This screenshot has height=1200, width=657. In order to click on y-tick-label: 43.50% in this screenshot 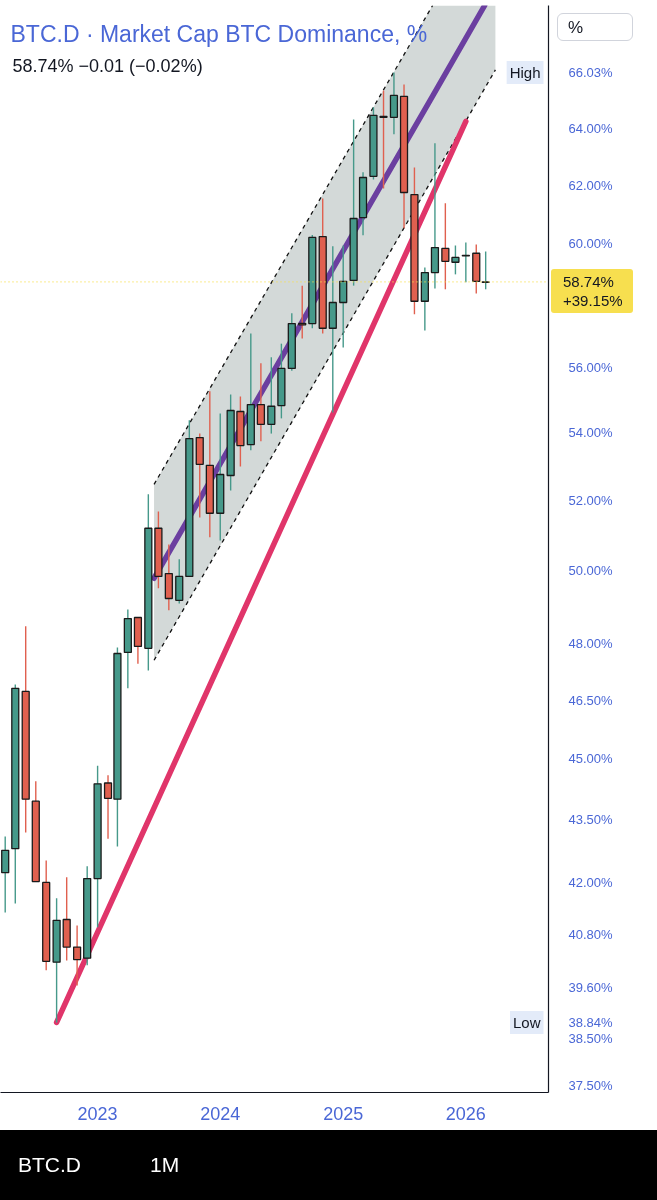, I will do `click(591, 820)`.